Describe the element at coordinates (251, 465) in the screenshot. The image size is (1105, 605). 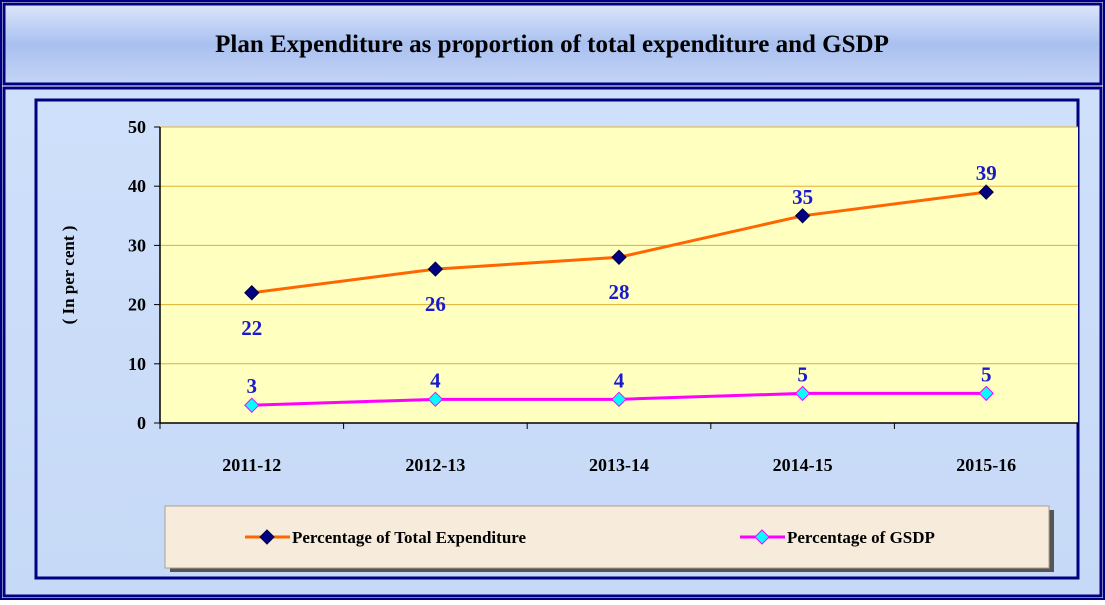
I see `x-tick-label: 2011-12` at that location.